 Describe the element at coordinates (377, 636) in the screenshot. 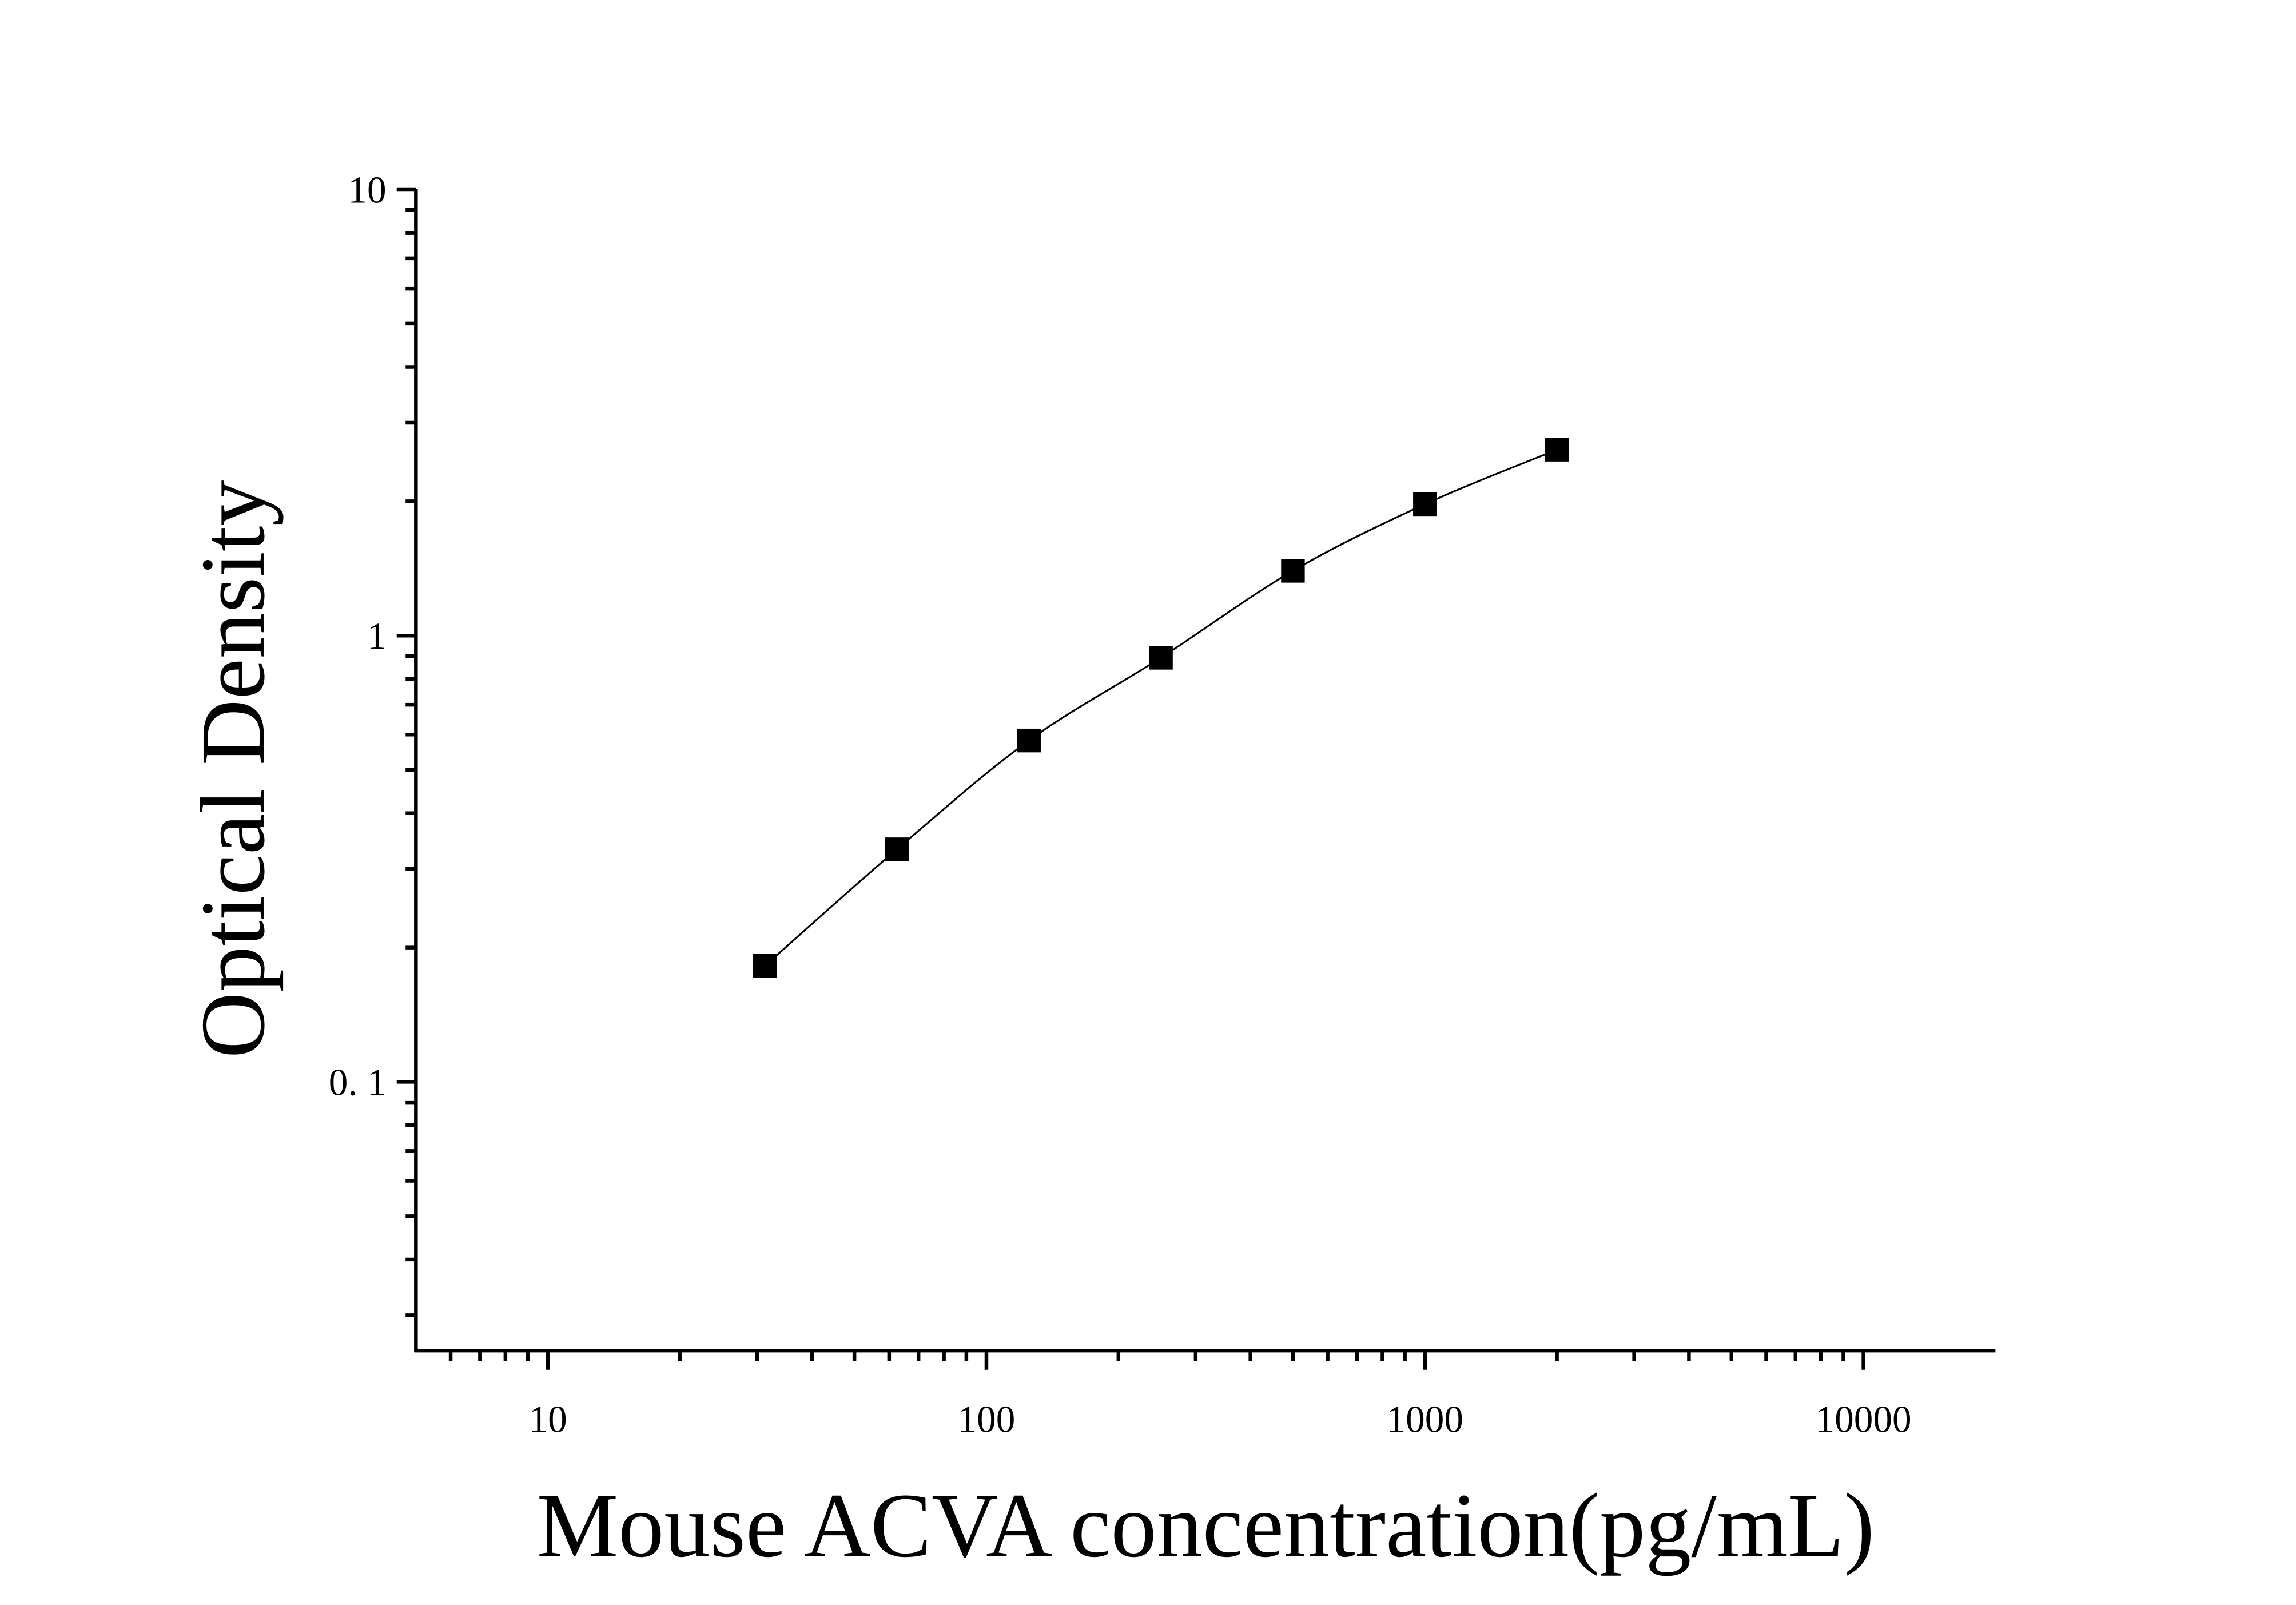

I see `y-tick-label: 1` at that location.